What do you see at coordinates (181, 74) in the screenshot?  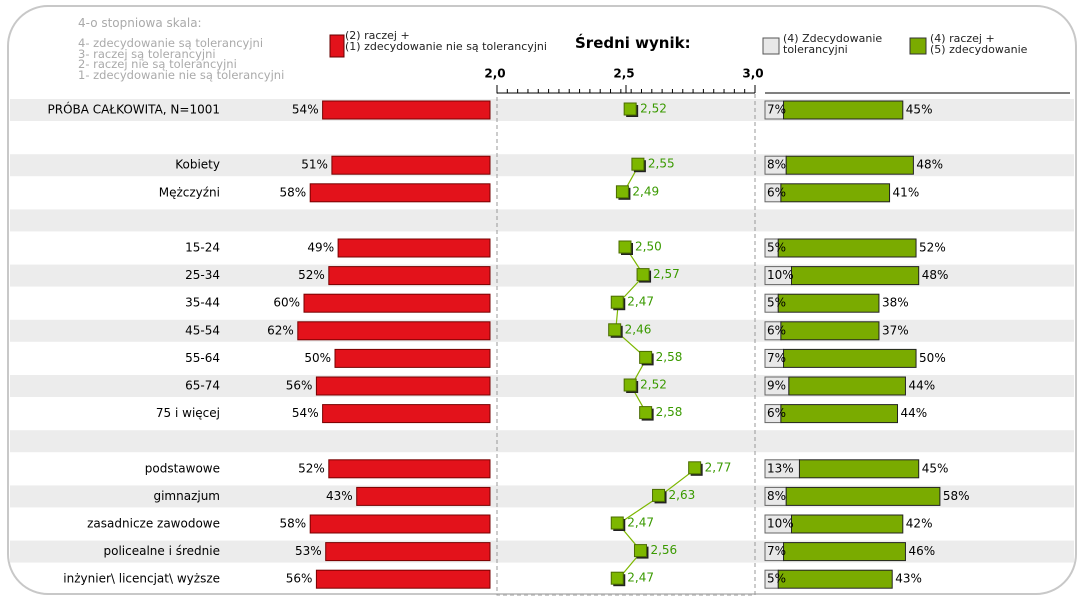 I see `scale-note: 1- zdecydowanie nie są tolerancyjni` at bounding box center [181, 74].